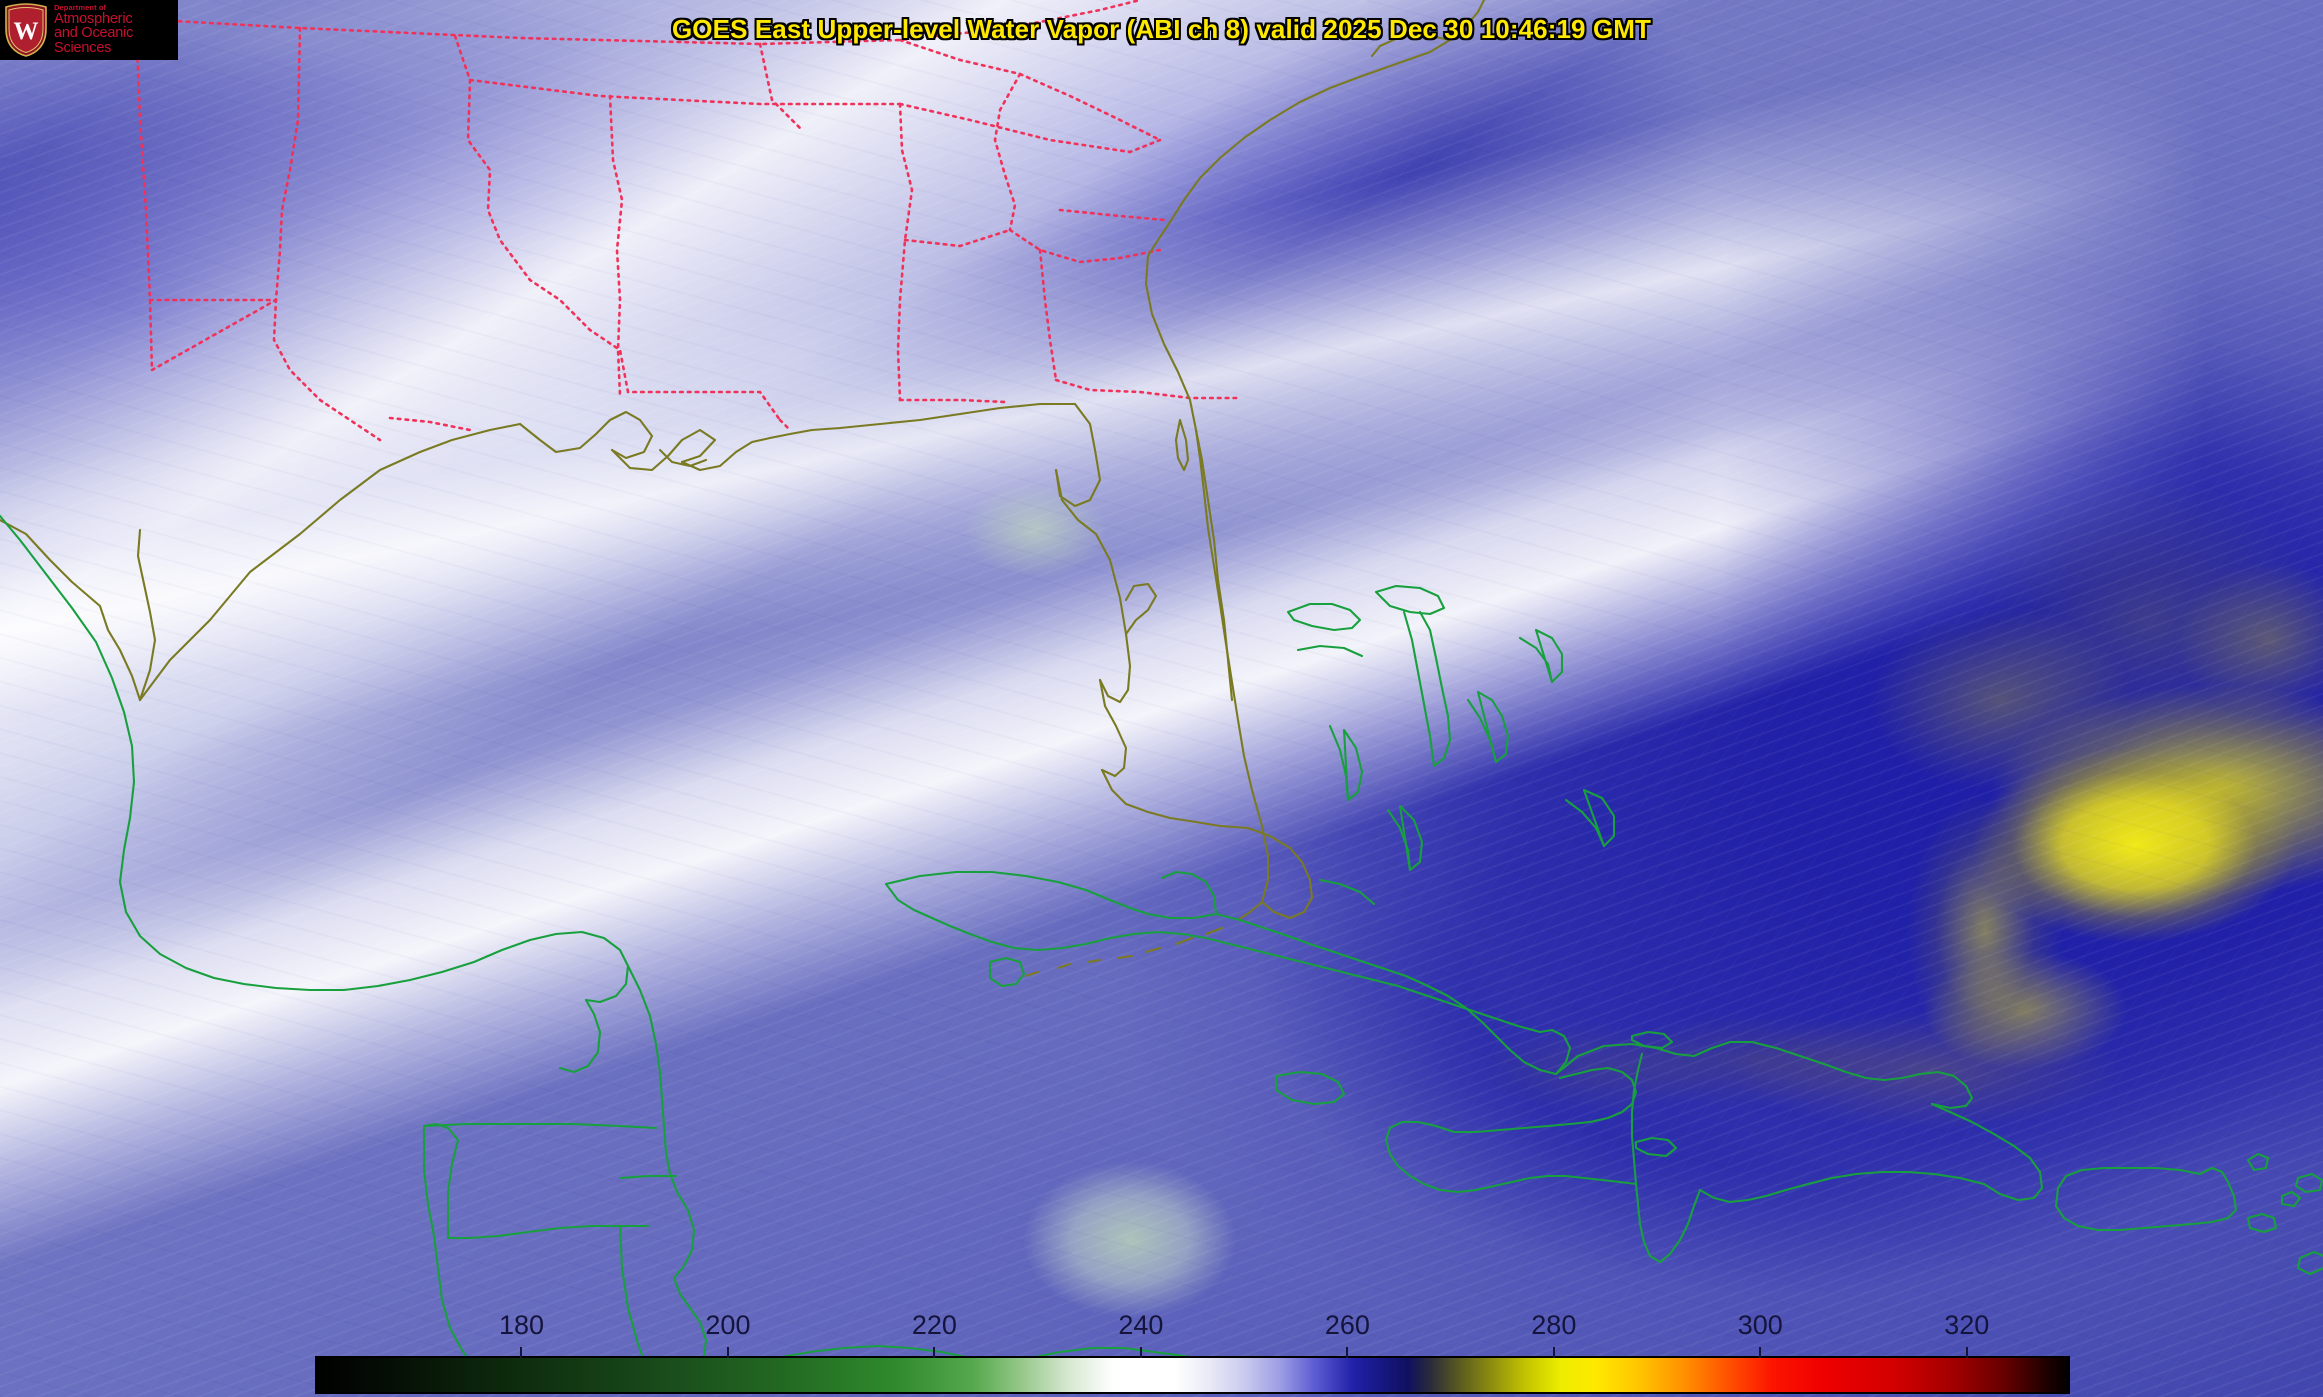 Image resolution: width=2323 pixels, height=1397 pixels. Describe the element at coordinates (1967, 1325) in the screenshot. I see `colorbar-label-320: 320` at that location.